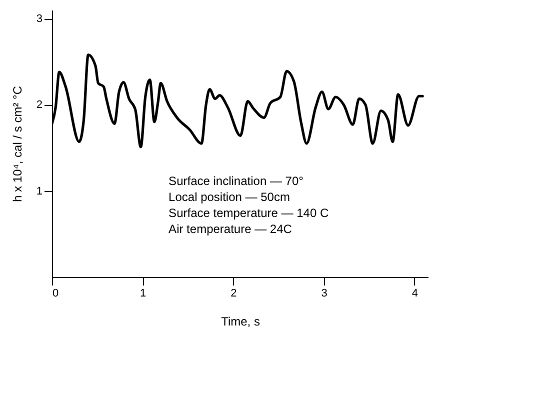 The height and width of the screenshot is (416, 535). What do you see at coordinates (143, 294) in the screenshot?
I see `x-tick-label: 1` at bounding box center [143, 294].